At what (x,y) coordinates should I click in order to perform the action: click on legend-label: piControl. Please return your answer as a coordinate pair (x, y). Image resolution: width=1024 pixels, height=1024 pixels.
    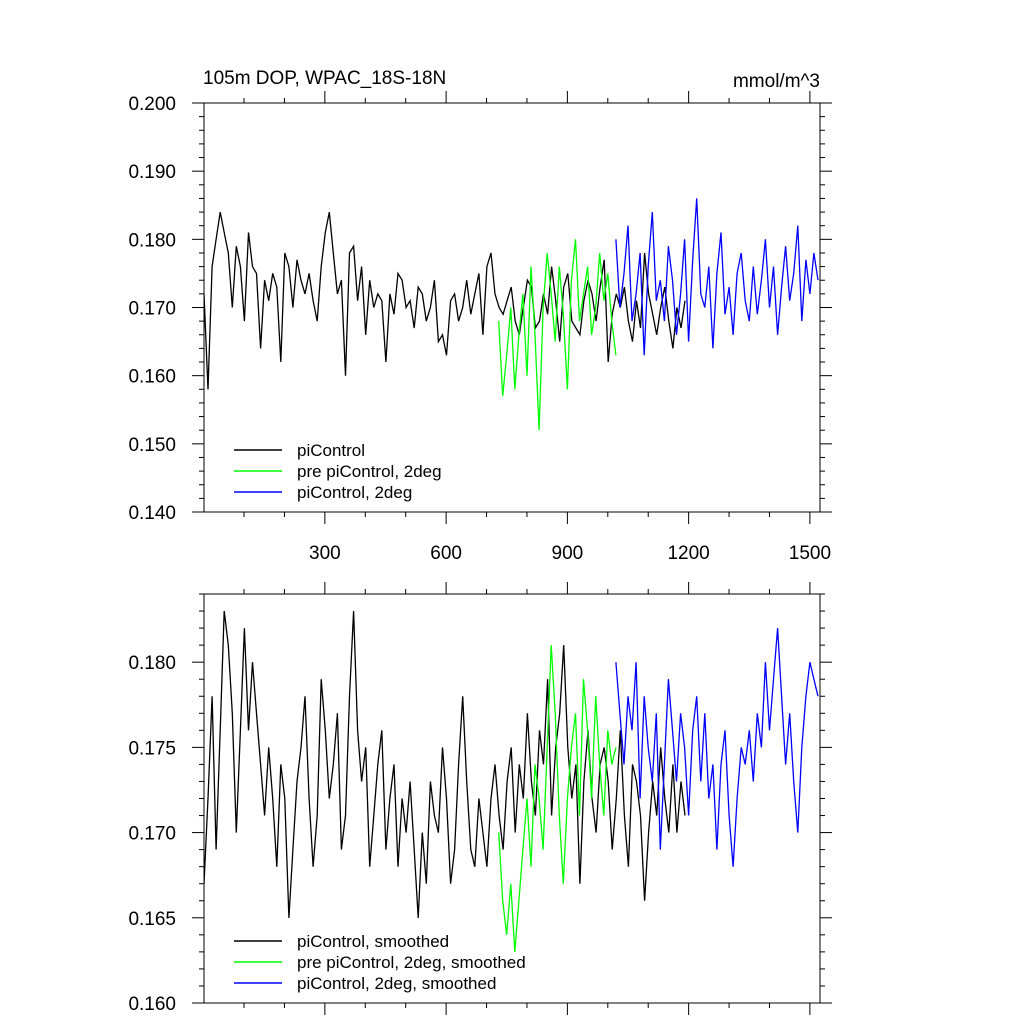
    Looking at the image, I should click on (331, 450).